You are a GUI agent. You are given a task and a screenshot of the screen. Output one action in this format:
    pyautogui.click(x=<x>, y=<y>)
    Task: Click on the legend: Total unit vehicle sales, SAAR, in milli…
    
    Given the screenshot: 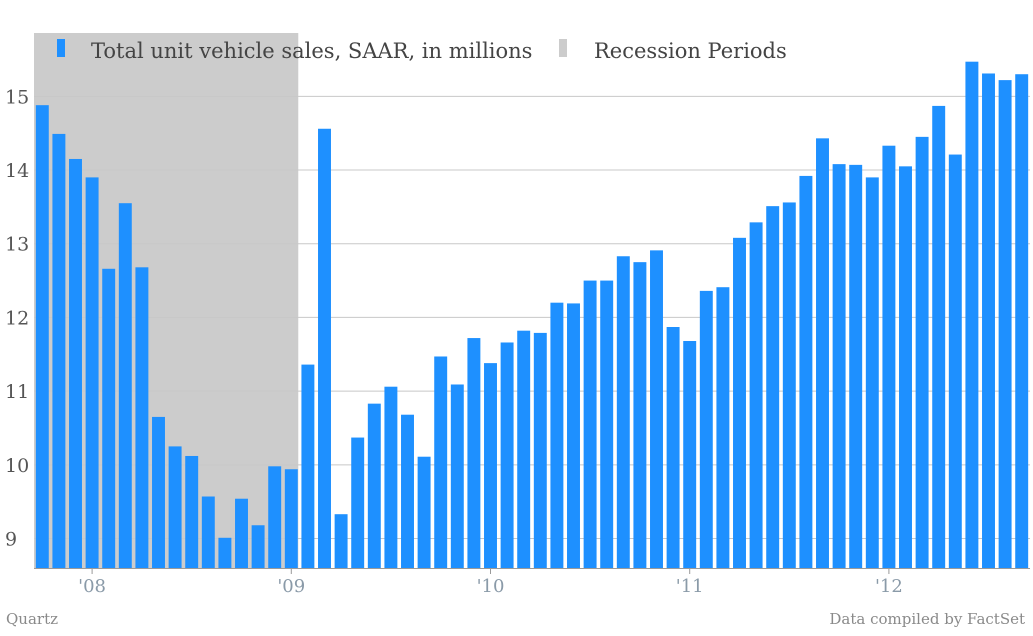 What is the action you would take?
    pyautogui.click(x=422, y=51)
    